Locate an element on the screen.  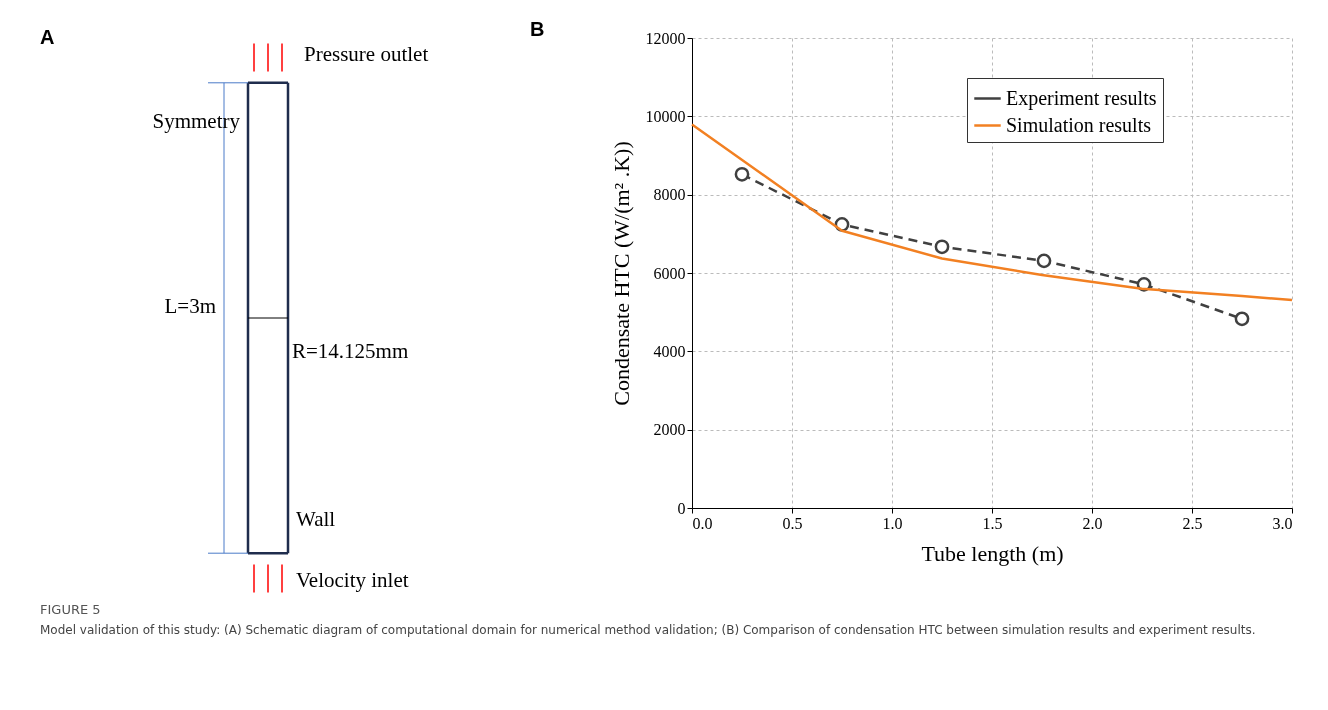
text: L=3m is located at coordinates (190, 305).